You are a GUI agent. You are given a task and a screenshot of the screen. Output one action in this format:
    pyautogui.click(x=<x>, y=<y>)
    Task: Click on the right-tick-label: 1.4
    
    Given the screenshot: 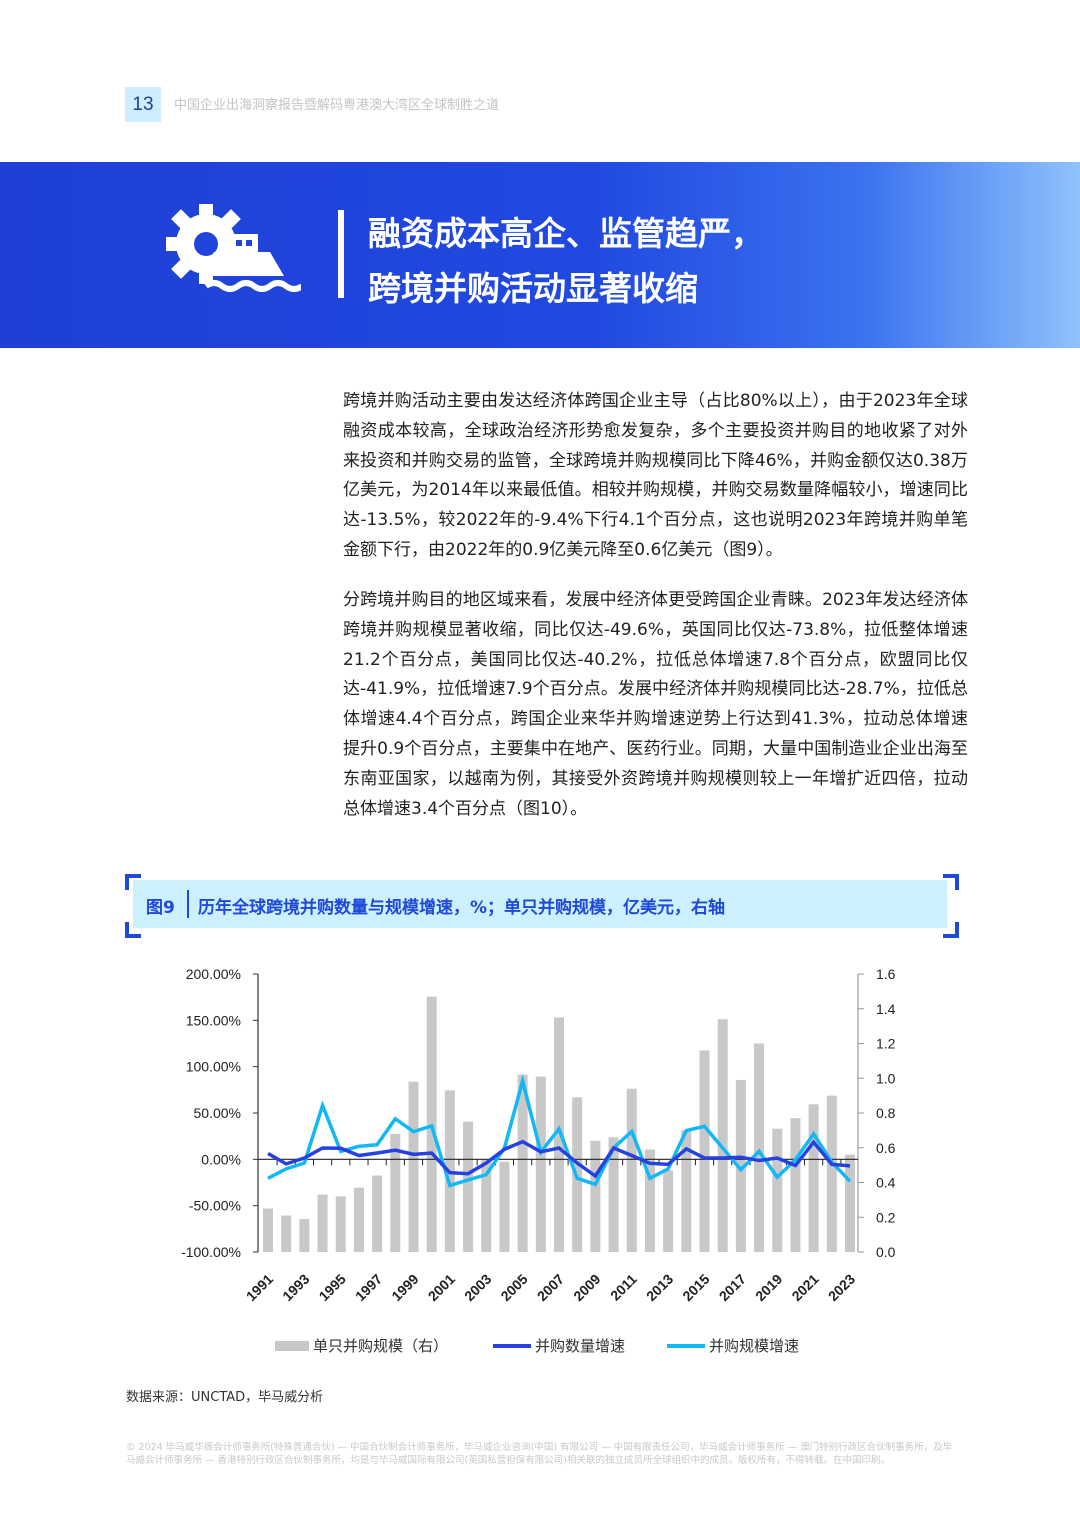 What is the action you would take?
    pyautogui.click(x=886, y=1009)
    